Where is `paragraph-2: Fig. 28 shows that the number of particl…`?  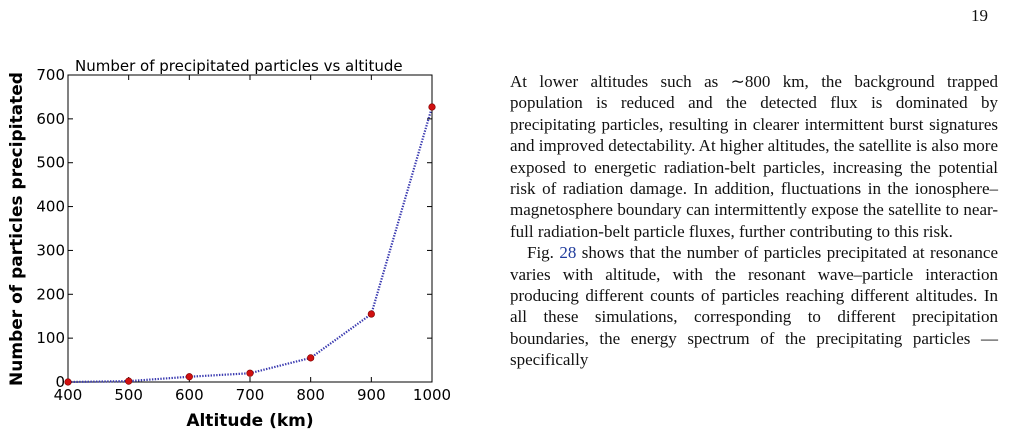 paragraph-2: Fig. 28 shows that the number of particl… is located at coordinates (754, 306).